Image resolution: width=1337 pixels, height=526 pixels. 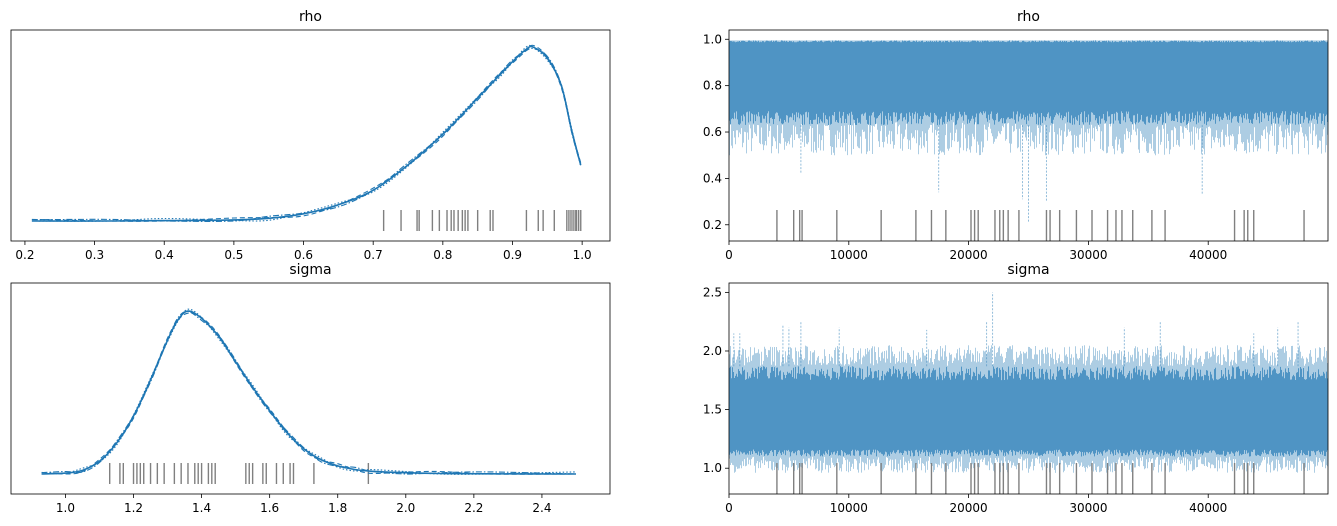 What do you see at coordinates (712, 132) in the screenshot?
I see `y-tick-label: 0.6` at bounding box center [712, 132].